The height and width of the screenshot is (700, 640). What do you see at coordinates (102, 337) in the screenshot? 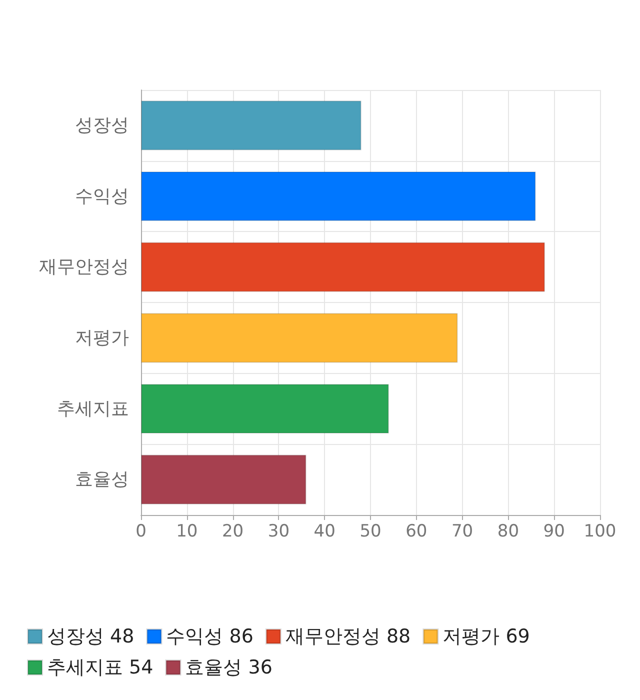
I see `y-tick-label: 저평가` at bounding box center [102, 337].